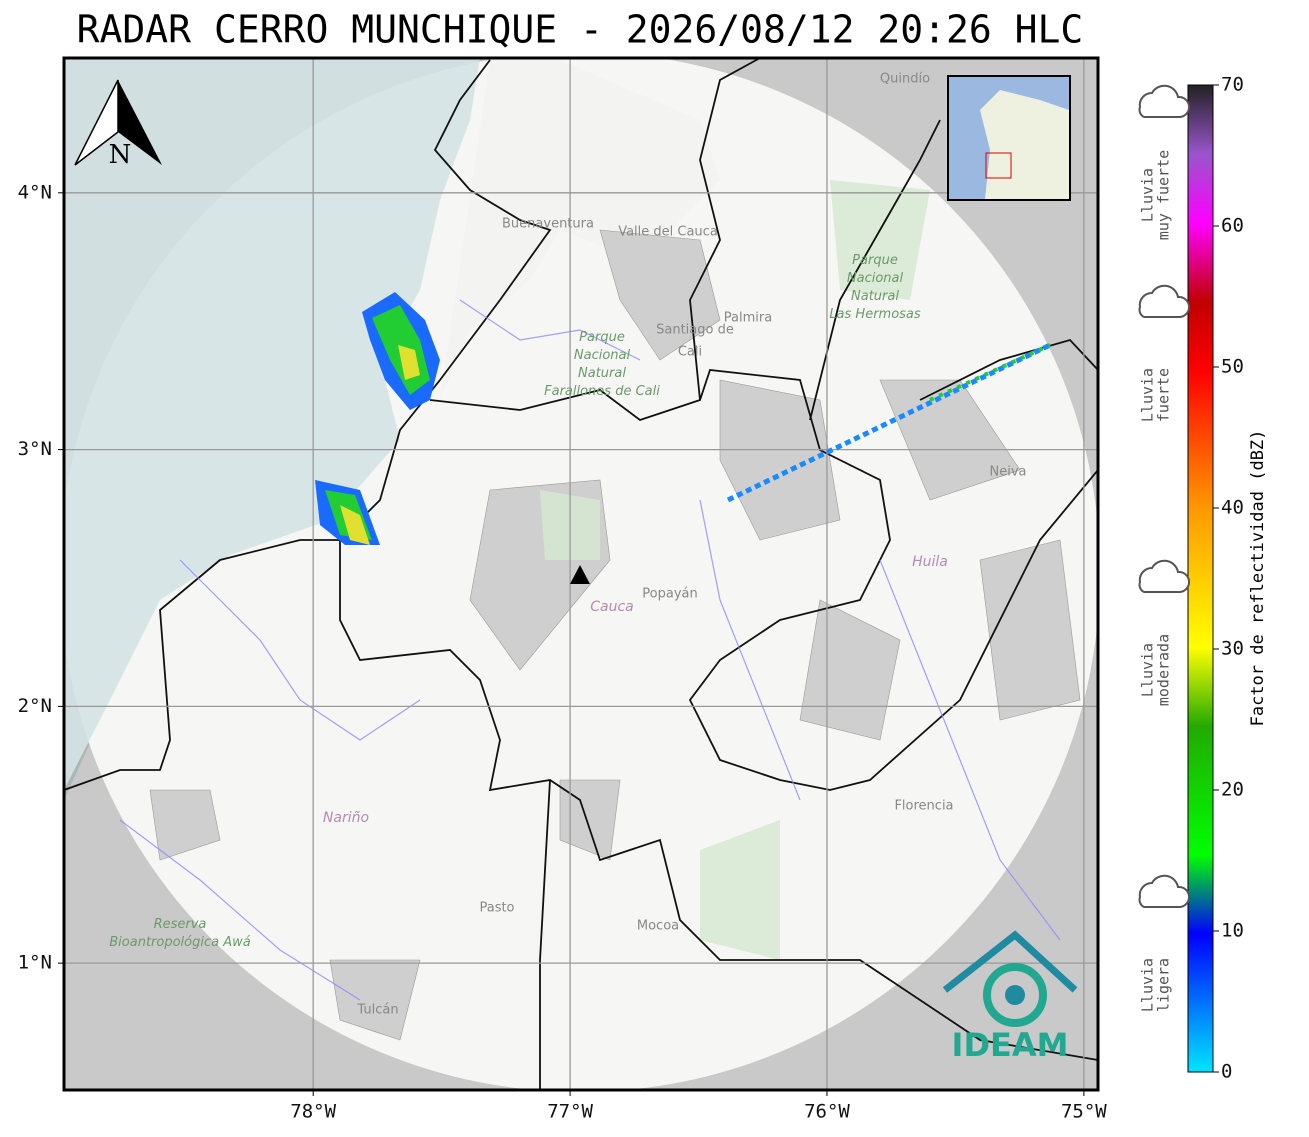 The height and width of the screenshot is (1137, 1309). What do you see at coordinates (1010, 1045) in the screenshot?
I see `logo-text: IDEAM` at bounding box center [1010, 1045].